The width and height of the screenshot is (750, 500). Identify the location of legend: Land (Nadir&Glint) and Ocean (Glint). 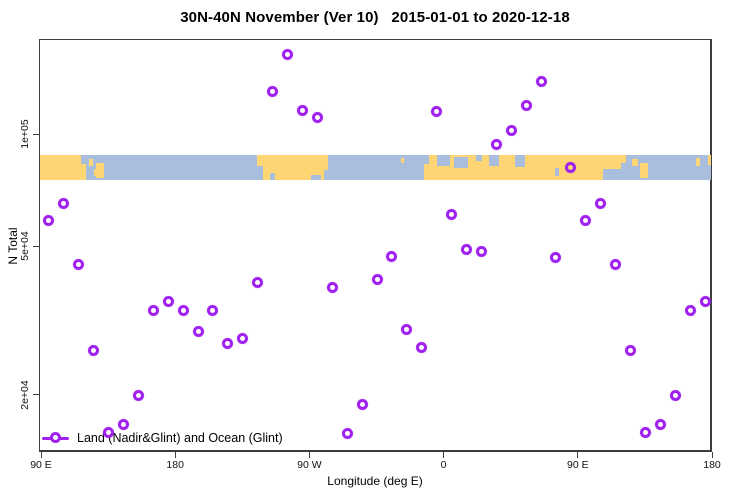
(162, 438).